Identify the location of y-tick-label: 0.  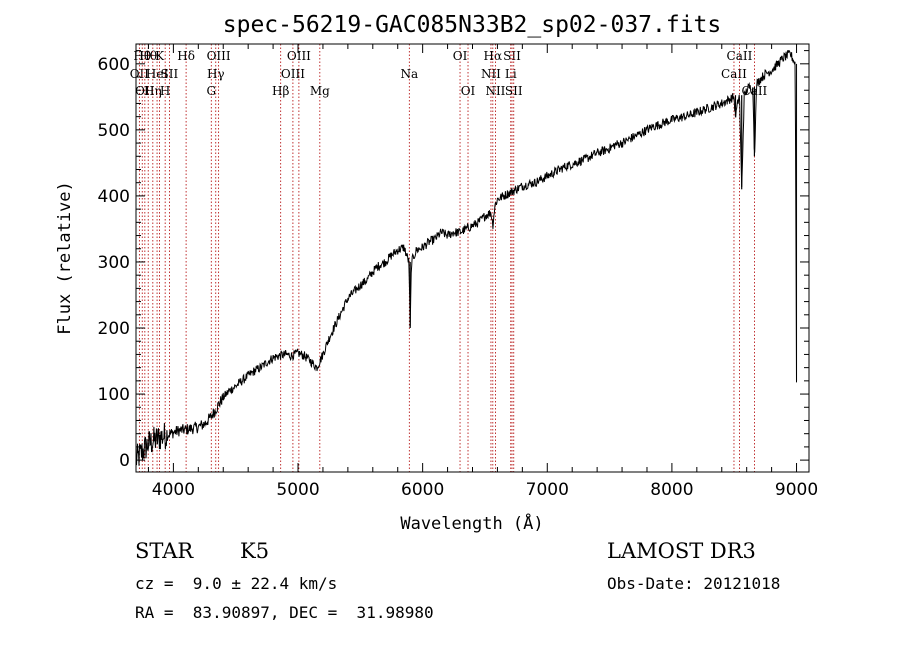
(124, 461).